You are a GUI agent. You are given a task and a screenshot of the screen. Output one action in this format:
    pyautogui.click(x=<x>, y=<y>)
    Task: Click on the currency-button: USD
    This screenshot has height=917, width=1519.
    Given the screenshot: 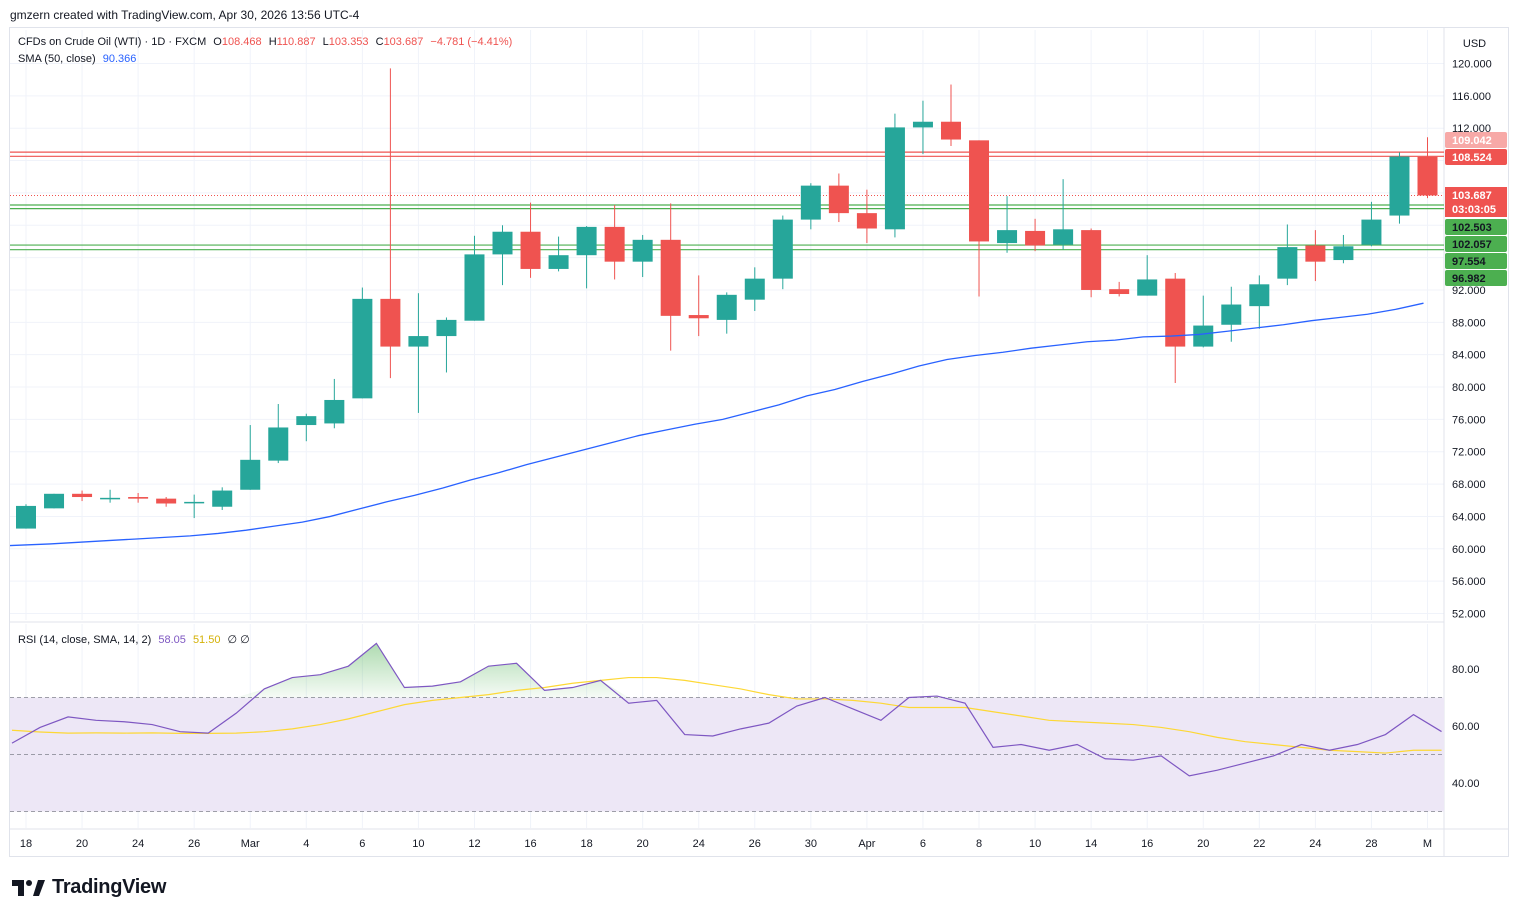 What is the action you would take?
    pyautogui.click(x=1474, y=44)
    